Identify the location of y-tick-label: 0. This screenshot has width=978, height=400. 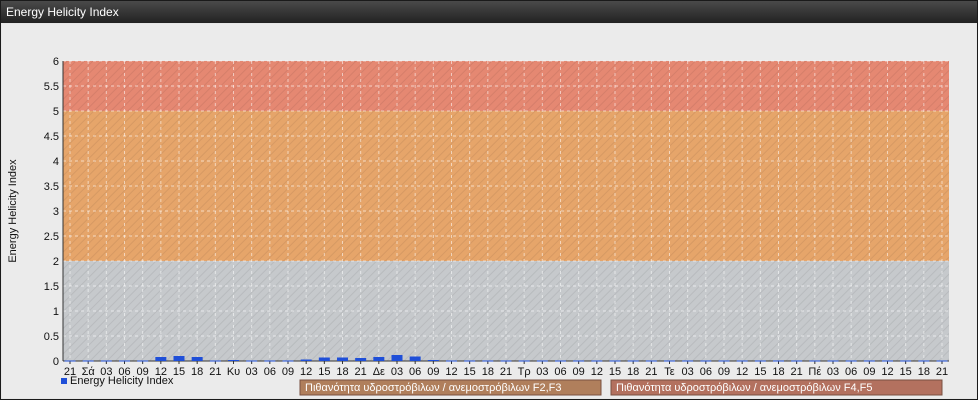
(56, 362).